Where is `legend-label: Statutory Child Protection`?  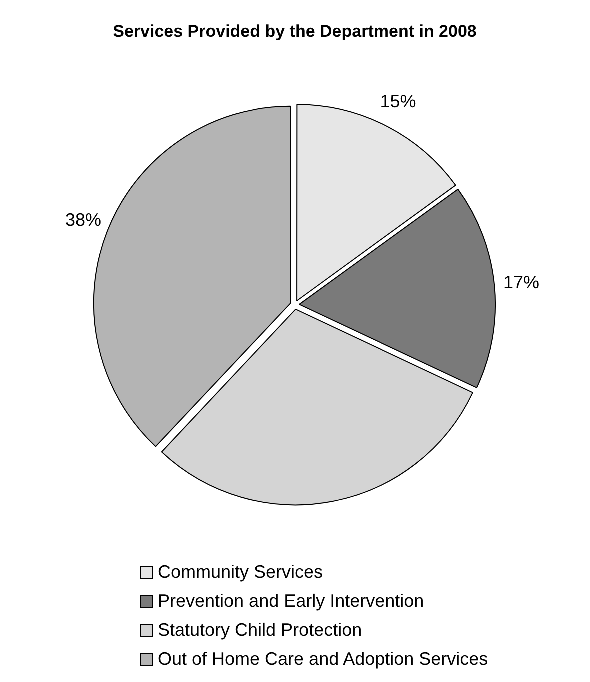
legend-label: Statutory Child Protection is located at coordinates (260, 630).